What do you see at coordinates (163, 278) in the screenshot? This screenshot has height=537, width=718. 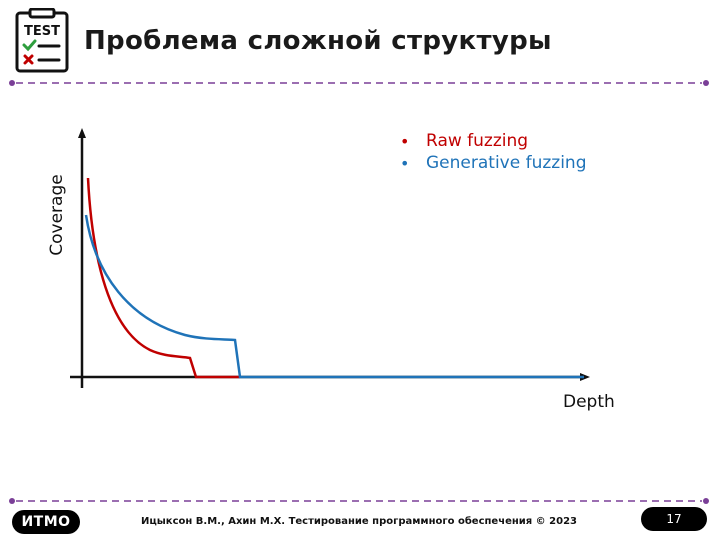 I see `raw-fuzzing-curve` at bounding box center [163, 278].